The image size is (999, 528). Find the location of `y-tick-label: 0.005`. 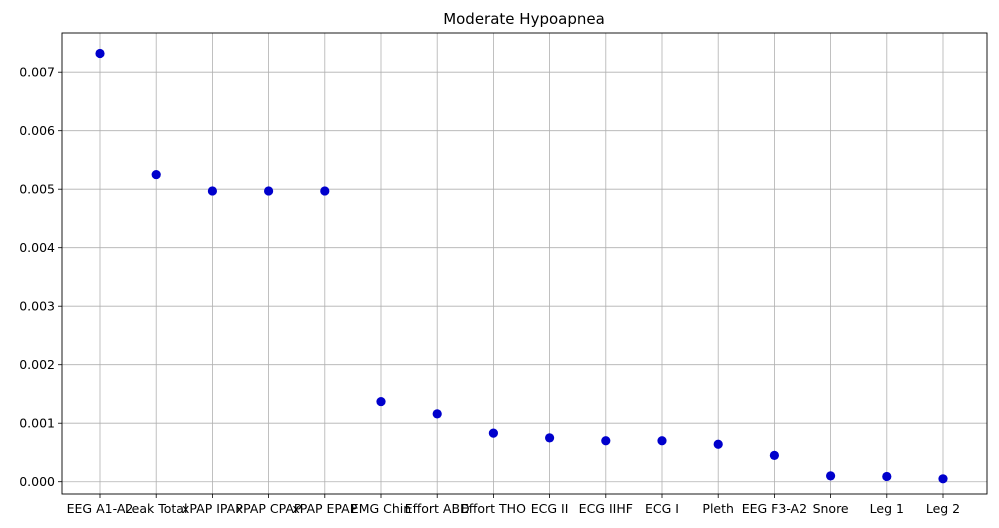

y-tick-label: 0.005 is located at coordinates (37, 189).